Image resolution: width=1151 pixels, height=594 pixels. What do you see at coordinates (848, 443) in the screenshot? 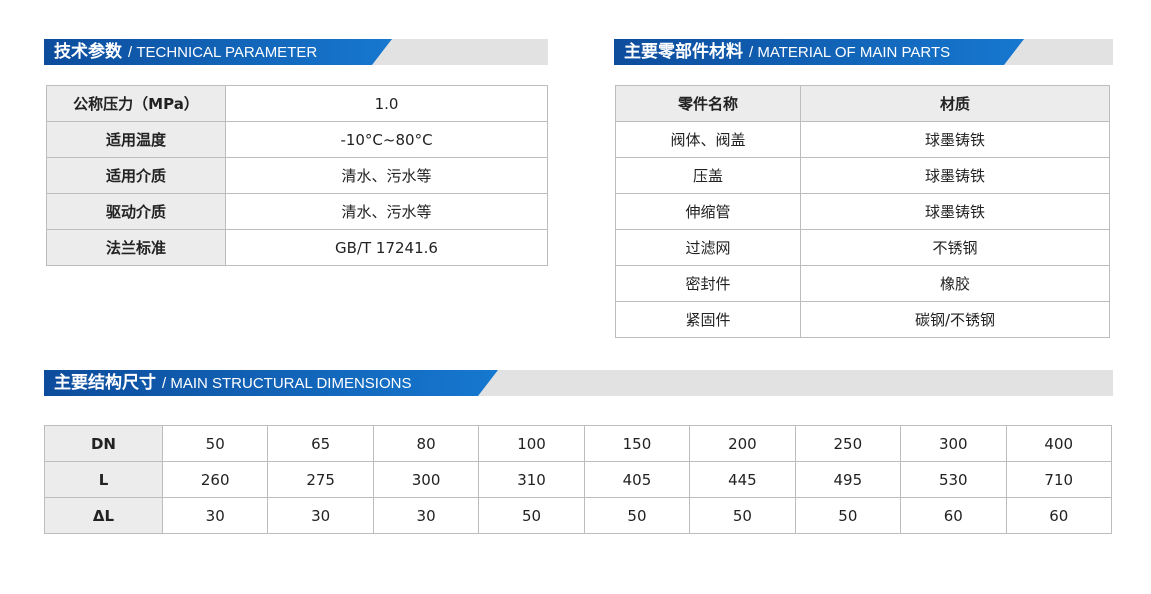
I see `dimension-value: 250` at bounding box center [848, 443].